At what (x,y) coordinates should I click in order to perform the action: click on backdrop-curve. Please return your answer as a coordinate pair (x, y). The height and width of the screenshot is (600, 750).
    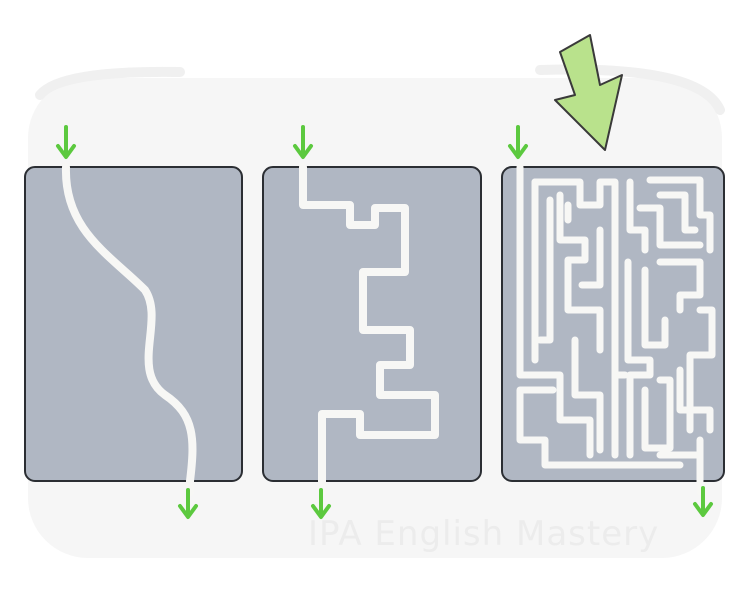
    Looking at the image, I should click on (110, 83).